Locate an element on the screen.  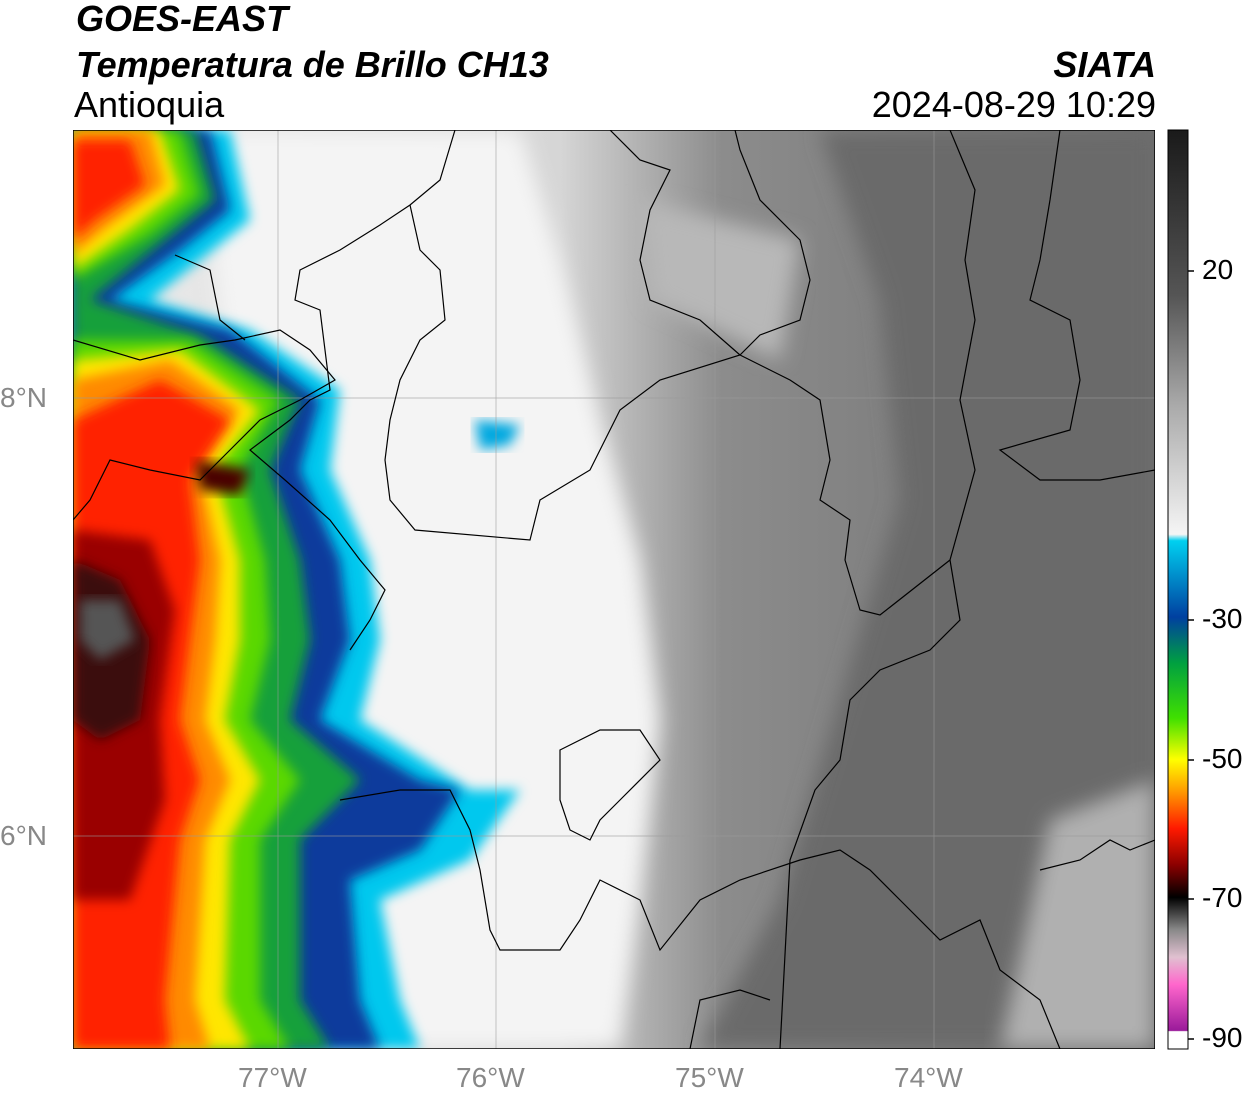
colorbar-tick-label: -30 is located at coordinates (1222, 619).